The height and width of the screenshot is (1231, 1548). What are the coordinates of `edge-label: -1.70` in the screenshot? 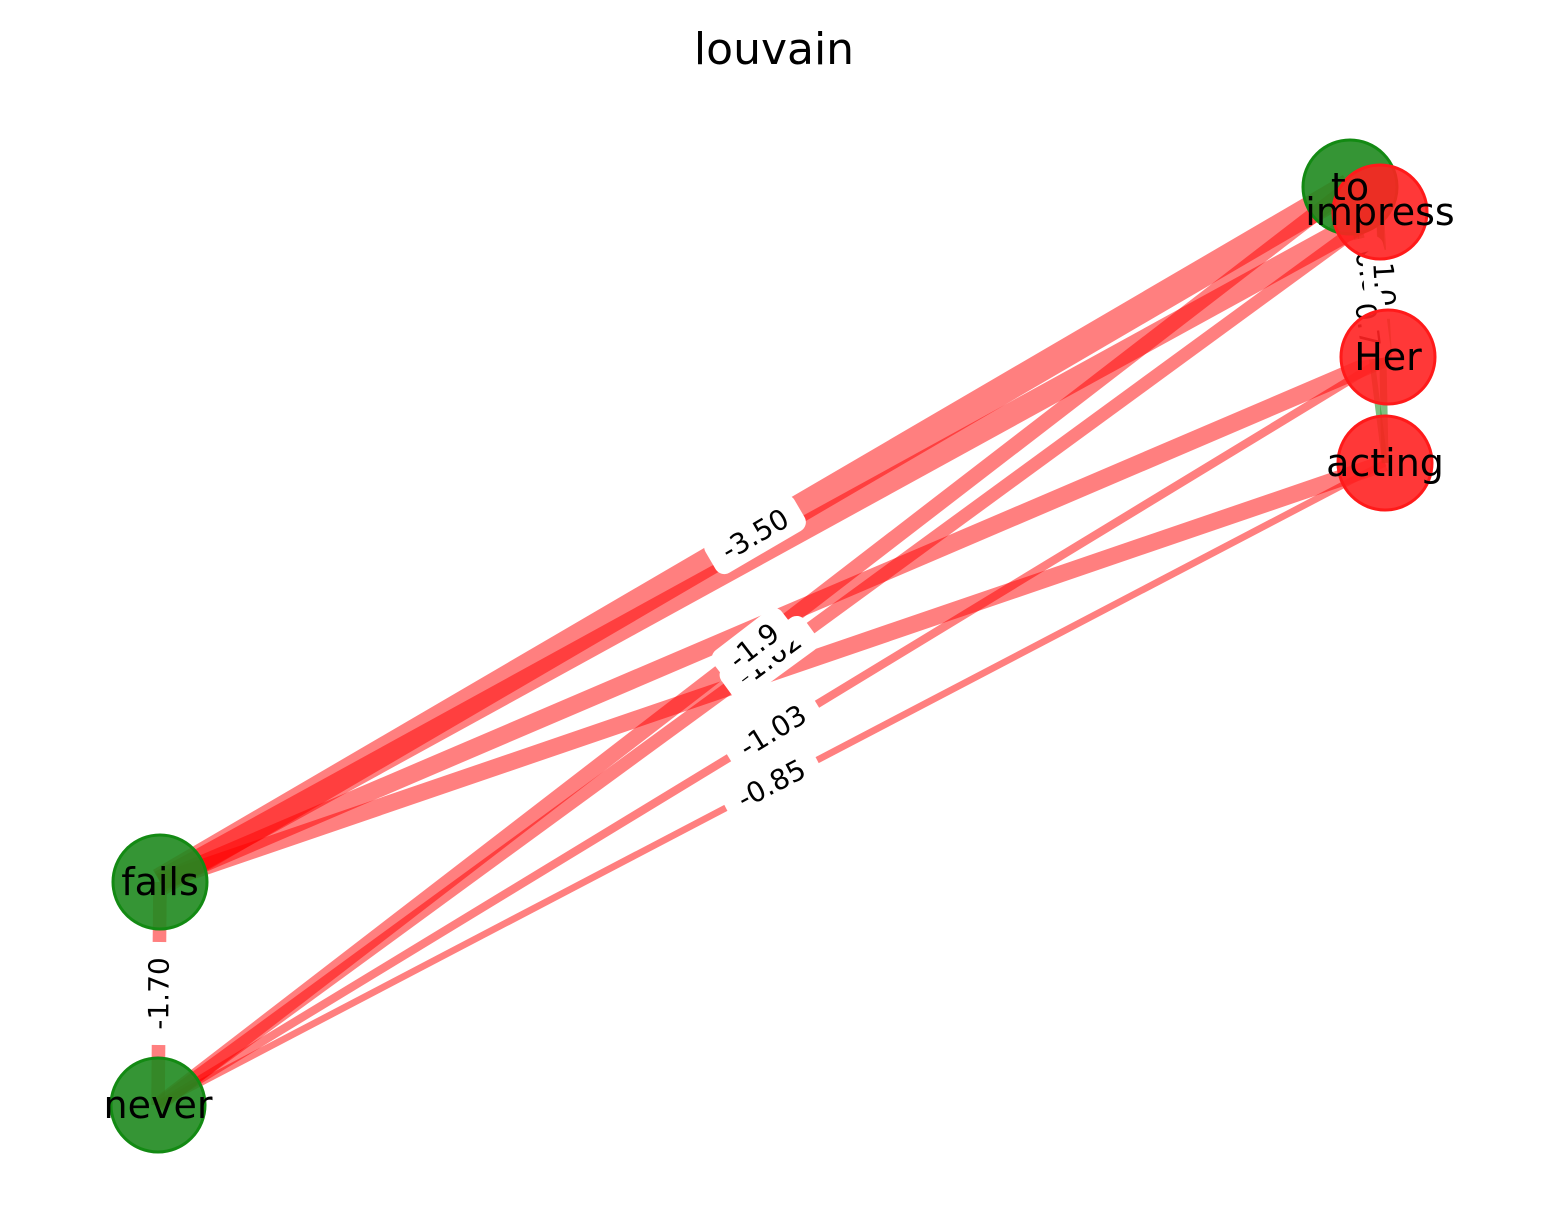 It's located at (159, 993).